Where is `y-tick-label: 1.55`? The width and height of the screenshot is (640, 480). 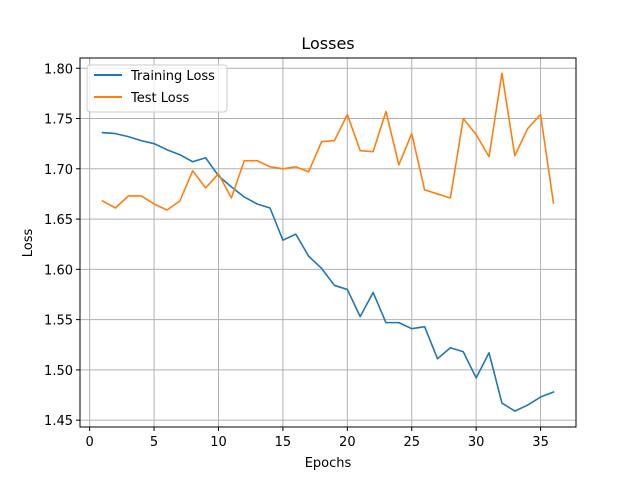
y-tick-label: 1.55 is located at coordinates (58, 321).